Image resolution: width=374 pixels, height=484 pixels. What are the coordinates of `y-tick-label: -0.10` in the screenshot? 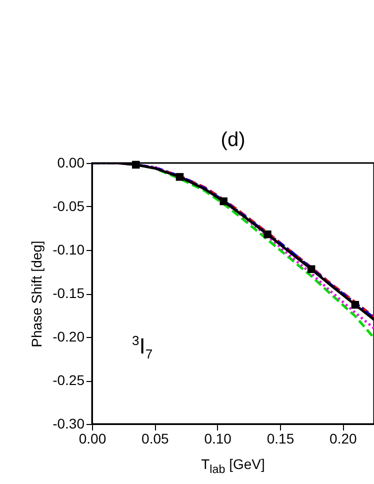 It's located at (68, 250).